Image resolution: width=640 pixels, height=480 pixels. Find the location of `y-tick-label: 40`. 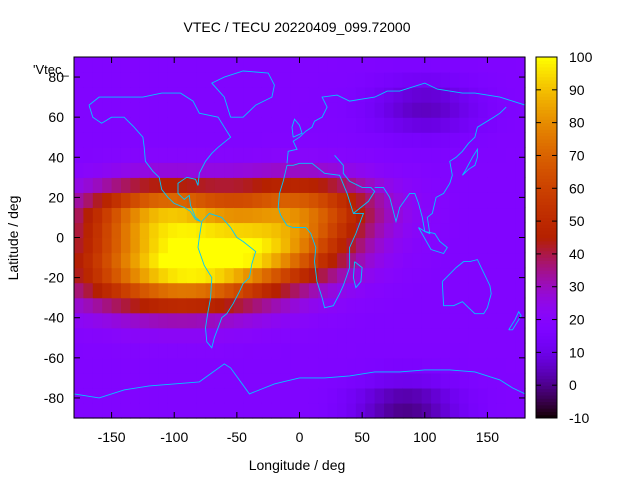

y-tick-label: 40 is located at coordinates (56, 157).